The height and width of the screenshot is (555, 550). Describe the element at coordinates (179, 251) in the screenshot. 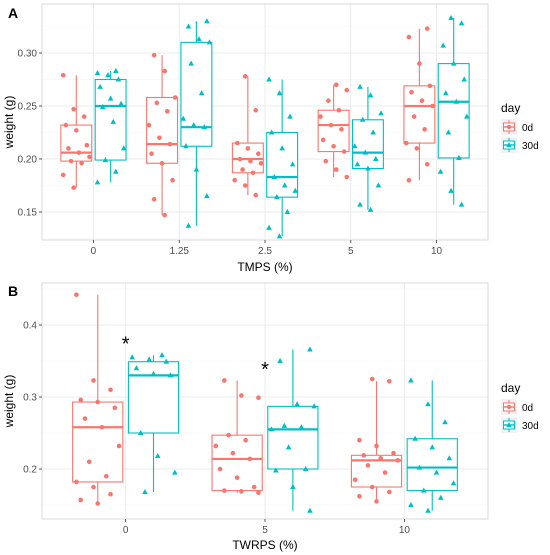

I see `x-tick-label: 1.25` at that location.